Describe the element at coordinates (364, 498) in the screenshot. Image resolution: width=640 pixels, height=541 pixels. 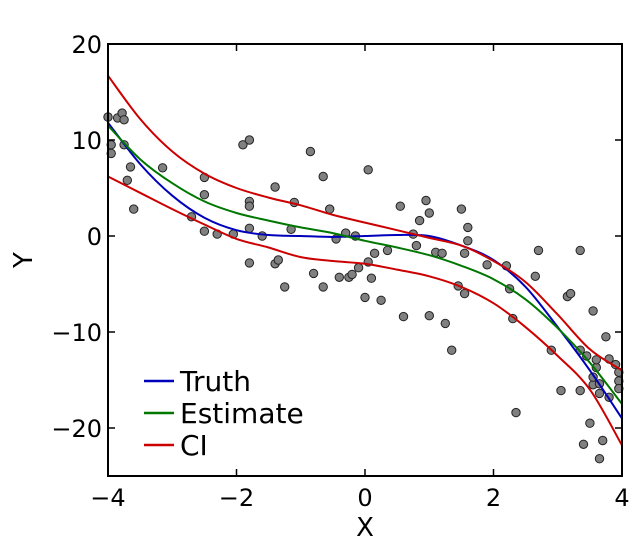
I see `x-tick-label: 0` at that location.